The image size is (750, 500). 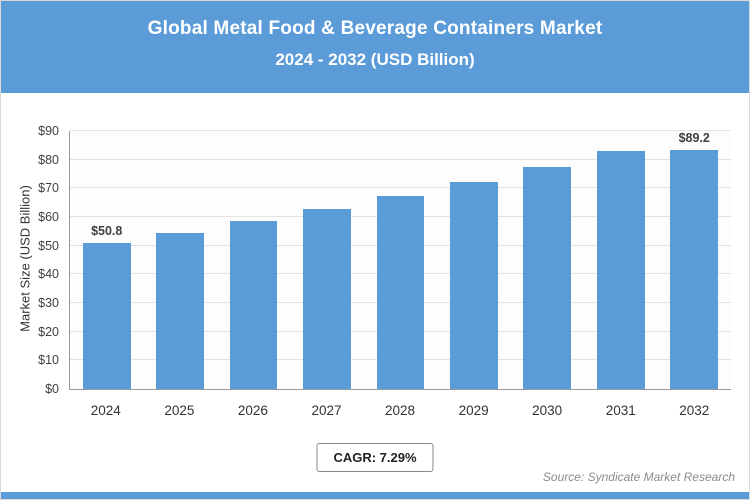 What do you see at coordinates (375, 457) in the screenshot?
I see `cagr-badge: CAGR: 7.29%` at bounding box center [375, 457].